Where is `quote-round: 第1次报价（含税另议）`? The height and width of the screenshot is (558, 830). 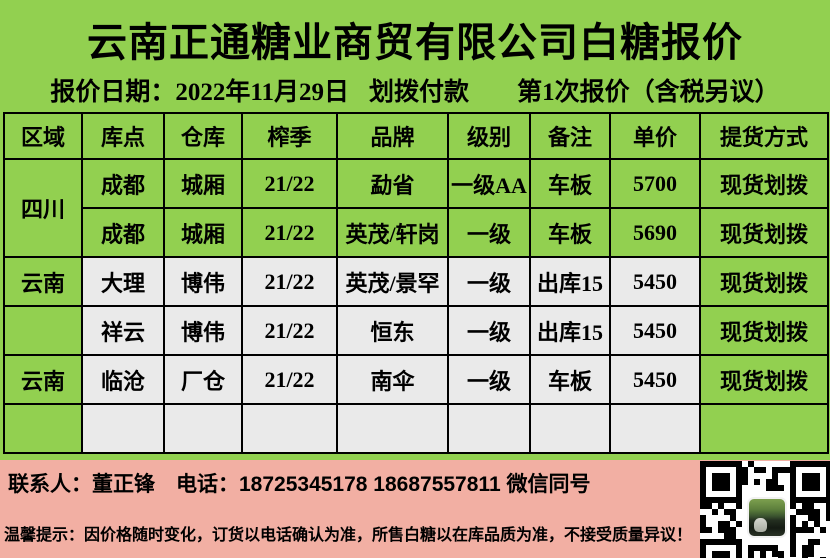
quote-round: 第1次报价（含税另议） is located at coordinates (648, 92).